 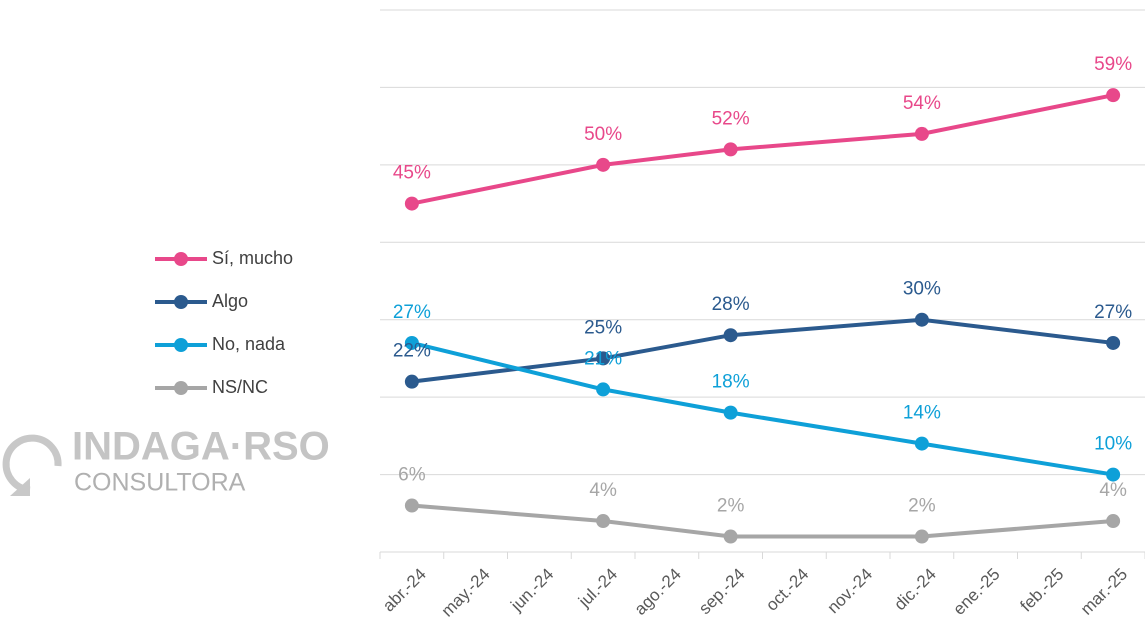 I want to click on x-tick-label: sep.-24, so click(x=722, y=592).